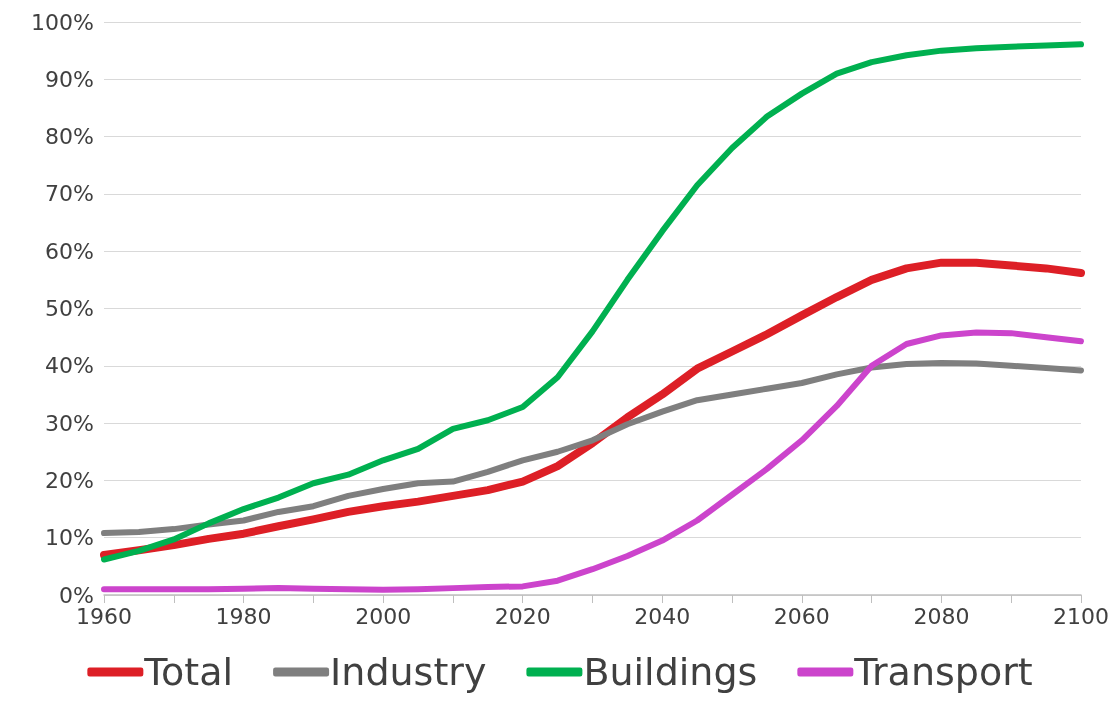 The height and width of the screenshot is (704, 1120). Describe the element at coordinates (801, 616) in the screenshot. I see `x-tick-label: 2060` at that location.